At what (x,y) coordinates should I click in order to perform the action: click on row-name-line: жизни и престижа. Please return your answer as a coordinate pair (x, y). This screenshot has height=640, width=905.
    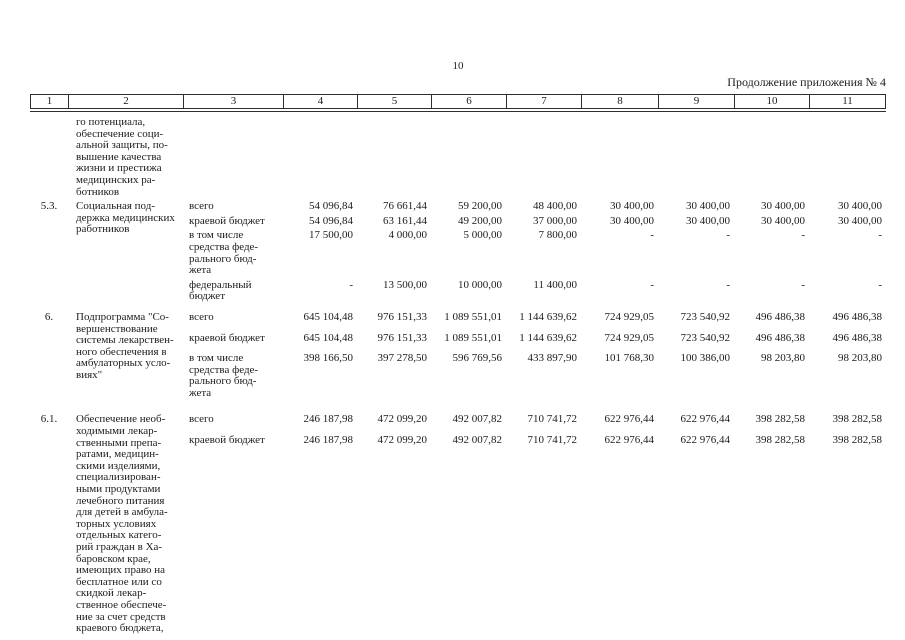
    Looking at the image, I should click on (119, 168).